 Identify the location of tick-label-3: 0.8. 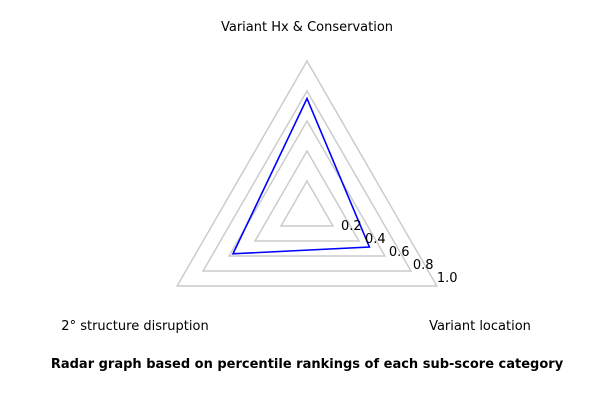
(423, 265).